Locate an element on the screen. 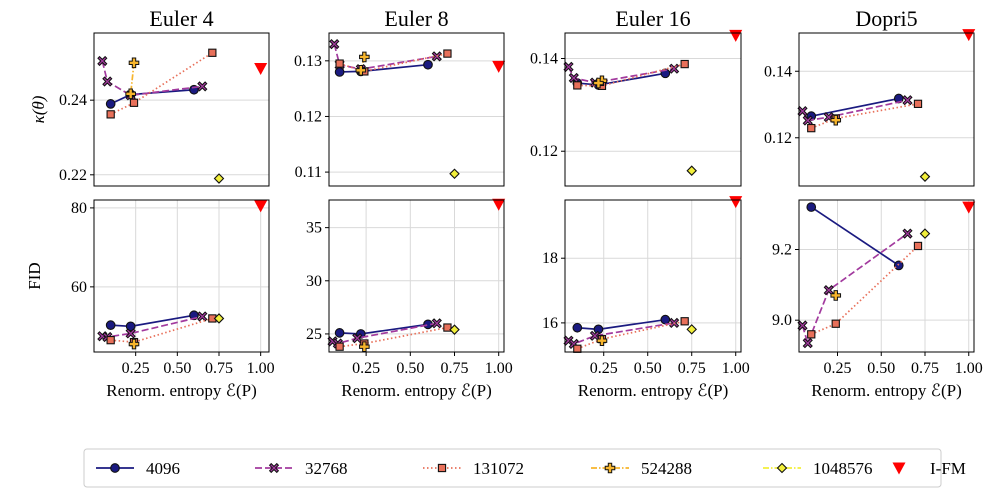 The height and width of the screenshot is (503, 997). y-tick-label: 0.24 is located at coordinates (73, 100).